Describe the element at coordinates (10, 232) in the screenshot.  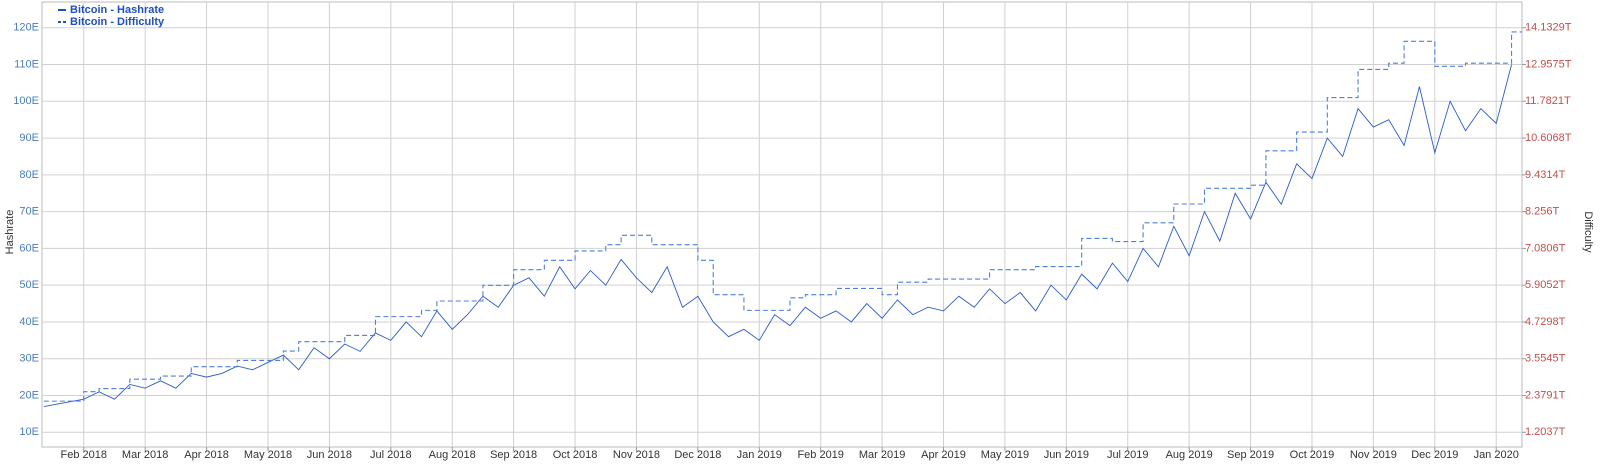
I see `y-axis-title: Hashrate` at that location.